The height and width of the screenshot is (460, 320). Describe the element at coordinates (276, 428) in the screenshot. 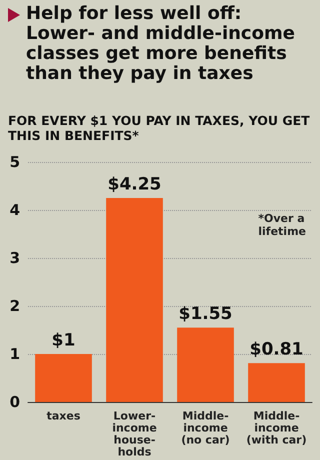

I see `x-tick-label: Middle- income (with car)` at that location.